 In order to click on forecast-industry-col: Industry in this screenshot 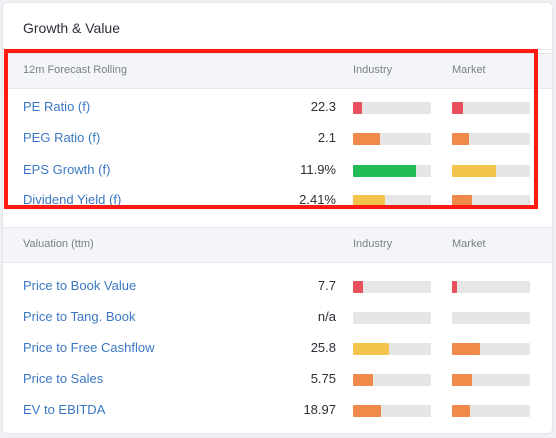, I will do `click(373, 70)`.